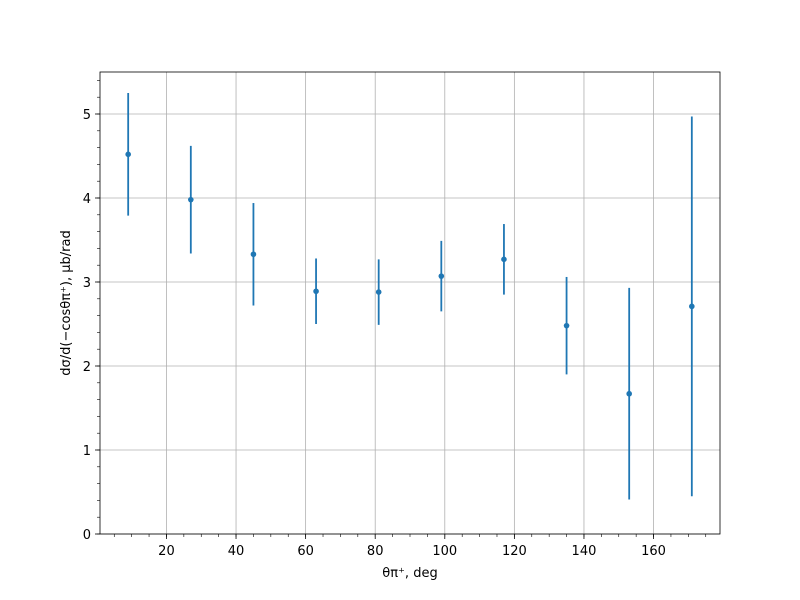  Describe the element at coordinates (653, 551) in the screenshot. I see `x-tick-label: 160` at that location.